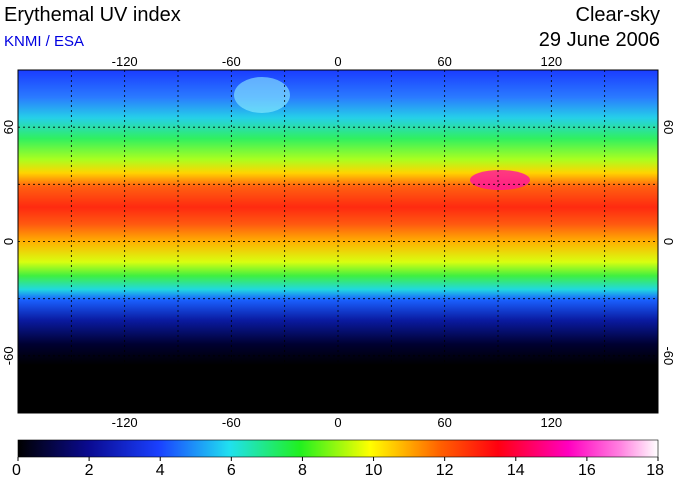 This screenshot has height=480, width=678. I want to click on lat-tick-label-left: -60, so click(8, 355).